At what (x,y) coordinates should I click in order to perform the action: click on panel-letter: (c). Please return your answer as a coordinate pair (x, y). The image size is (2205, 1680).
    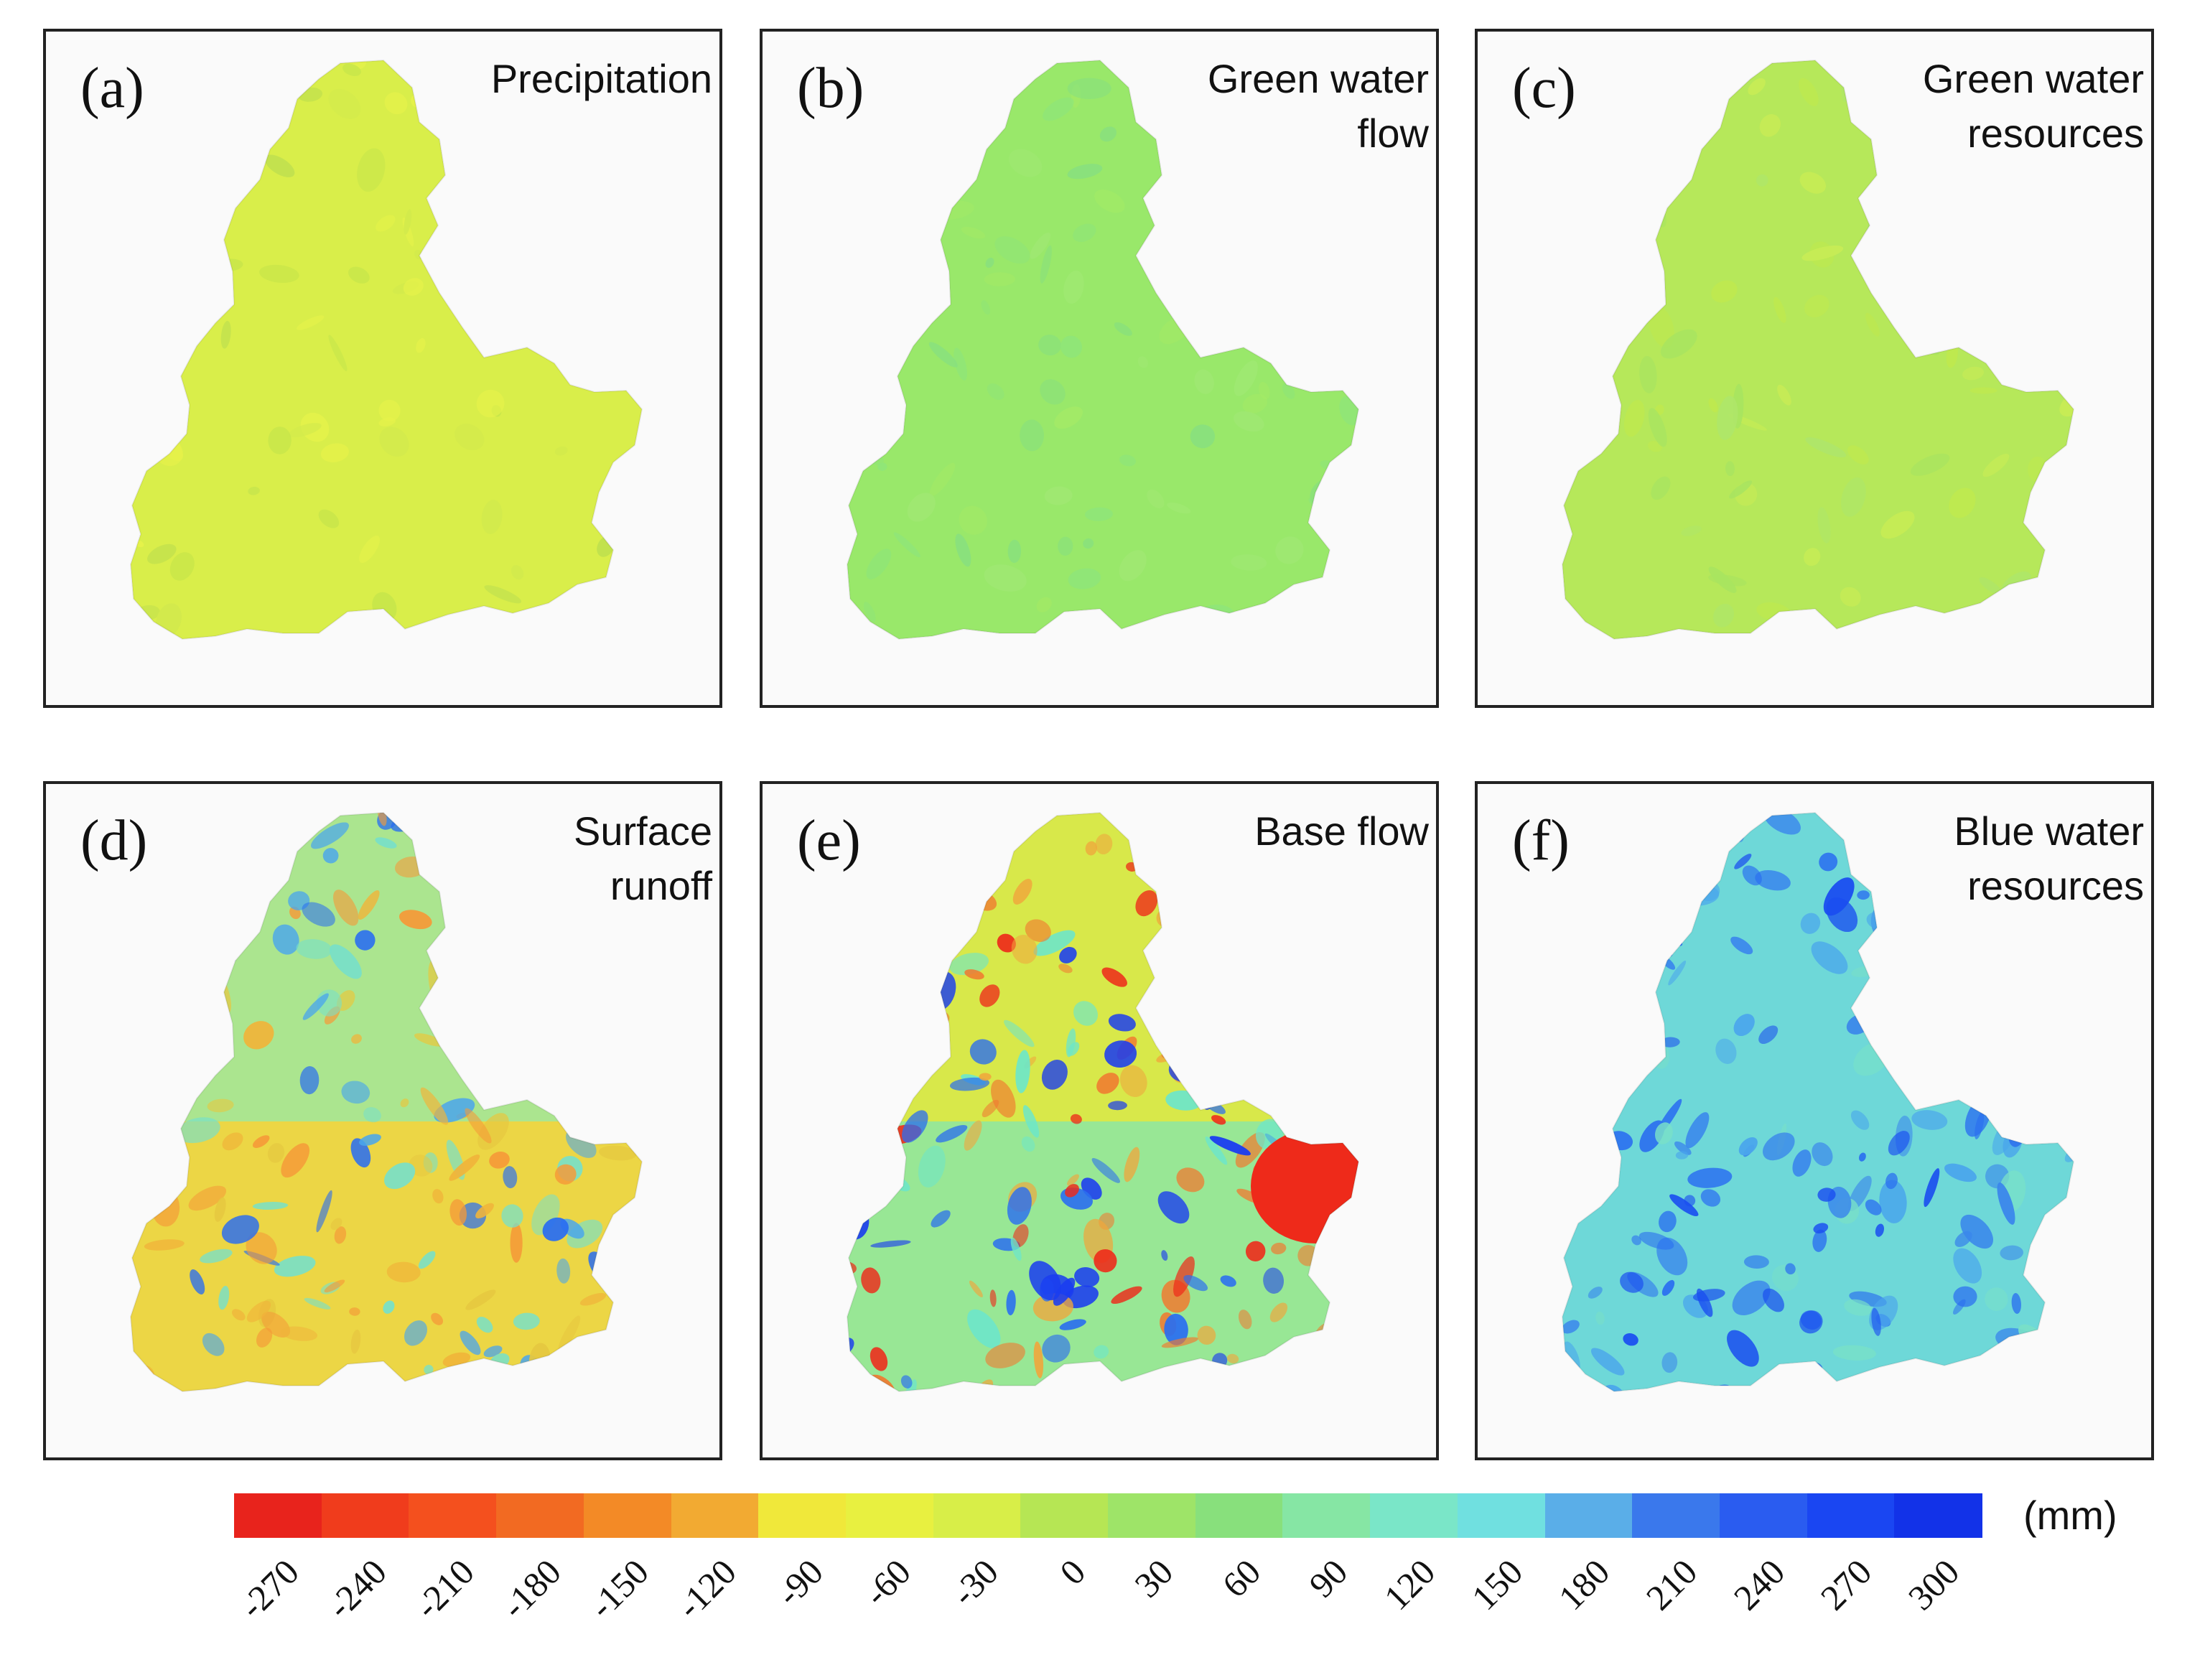
    Looking at the image, I should click on (1544, 88).